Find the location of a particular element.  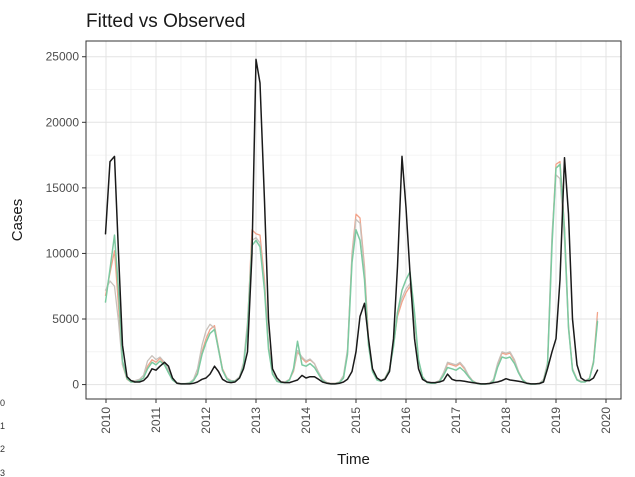

legend-partial-label: 2 is located at coordinates (2, 449).